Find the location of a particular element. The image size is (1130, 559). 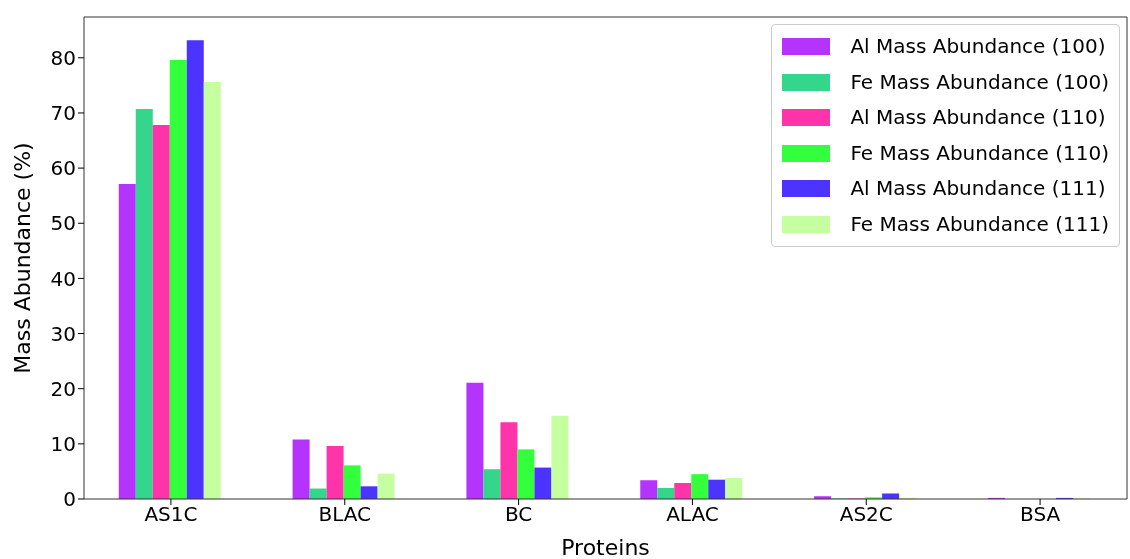

y-tick-label: 0 is located at coordinates (69, 499).